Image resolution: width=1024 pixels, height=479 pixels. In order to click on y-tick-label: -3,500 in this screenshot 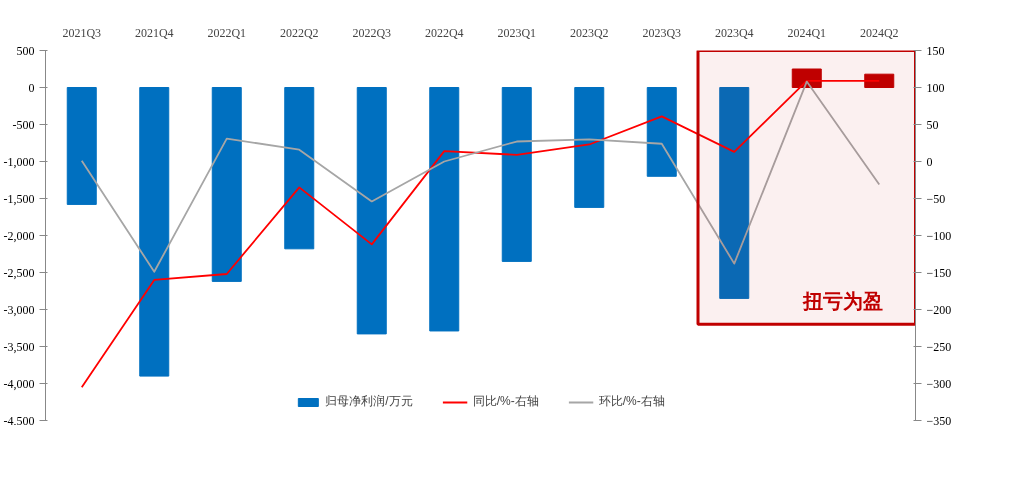, I will do `click(19, 346)`.